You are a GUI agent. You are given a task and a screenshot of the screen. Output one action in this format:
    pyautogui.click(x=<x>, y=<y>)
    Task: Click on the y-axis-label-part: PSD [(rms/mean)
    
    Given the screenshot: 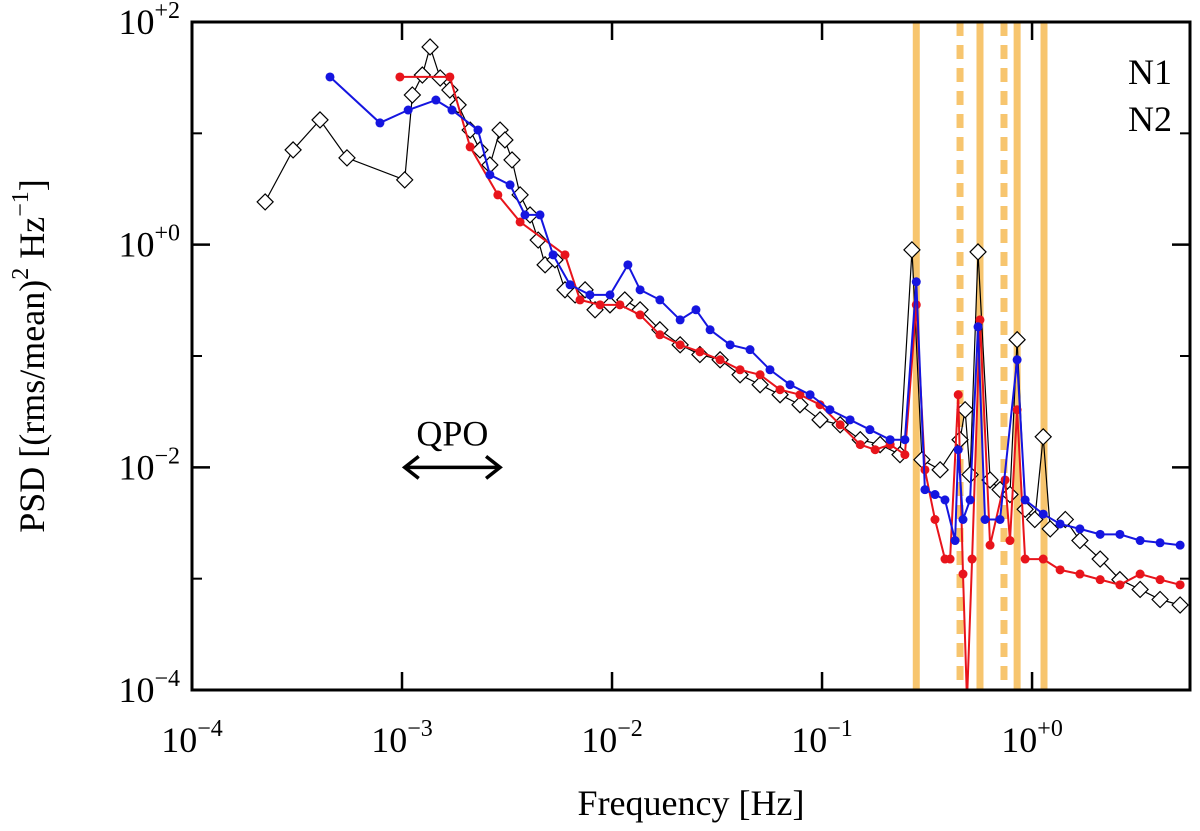 What is the action you would take?
    pyautogui.click(x=32, y=406)
    